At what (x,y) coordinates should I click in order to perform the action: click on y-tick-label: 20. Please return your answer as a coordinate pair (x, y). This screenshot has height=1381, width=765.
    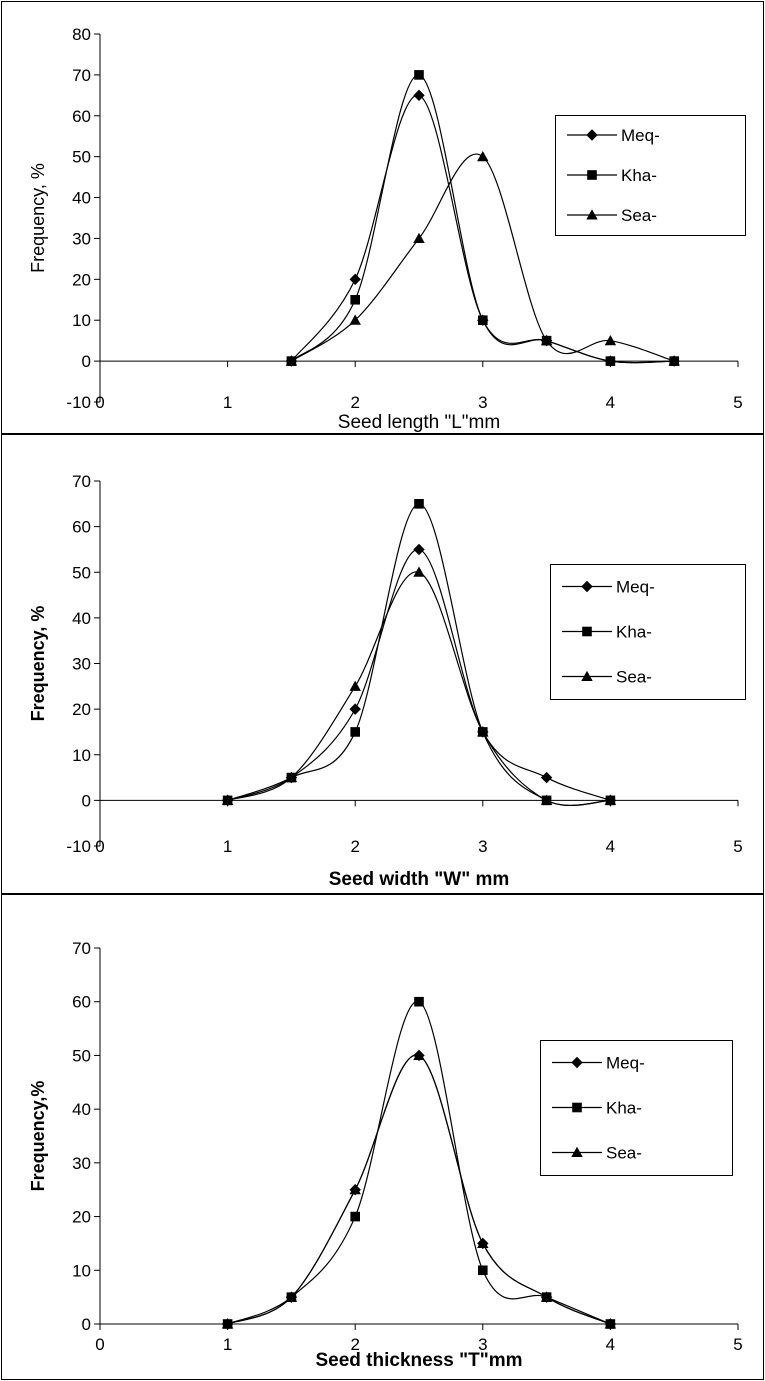
    Looking at the image, I should click on (81, 279).